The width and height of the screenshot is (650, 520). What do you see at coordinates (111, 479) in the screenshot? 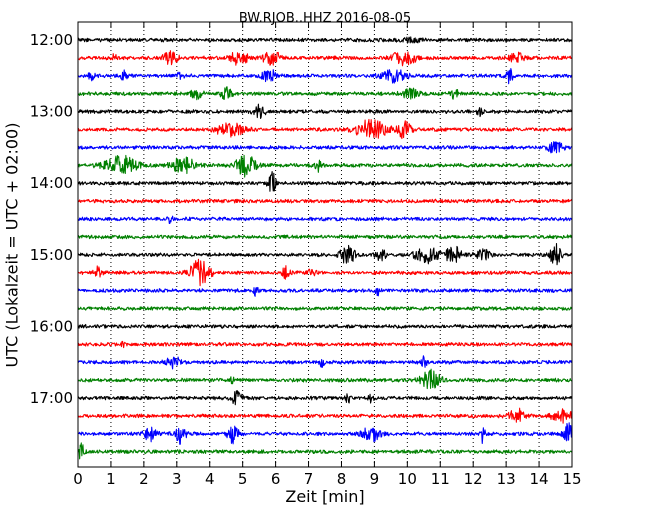
I see `x-tick-label: 1` at bounding box center [111, 479].